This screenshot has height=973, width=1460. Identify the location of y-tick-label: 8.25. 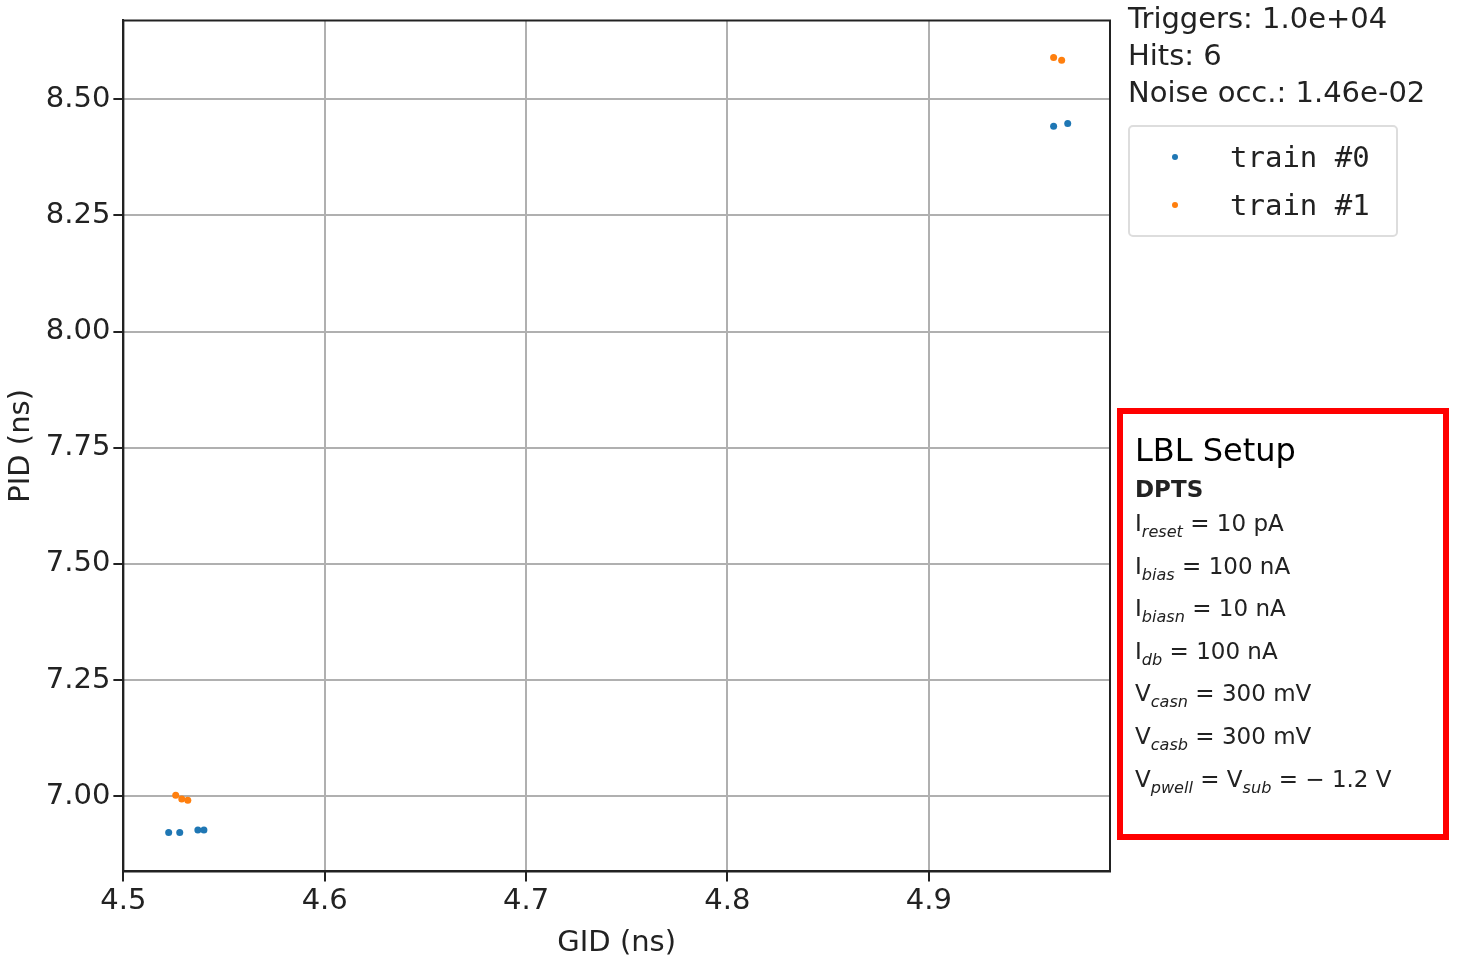
(78, 213).